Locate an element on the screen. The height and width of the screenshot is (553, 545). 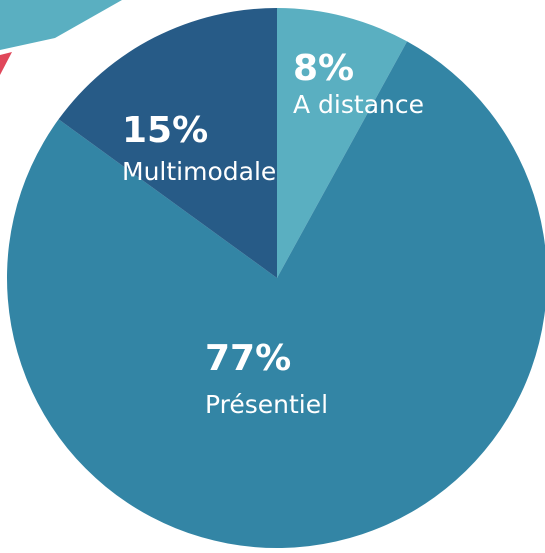
category-label: Présentiel is located at coordinates (266, 404).